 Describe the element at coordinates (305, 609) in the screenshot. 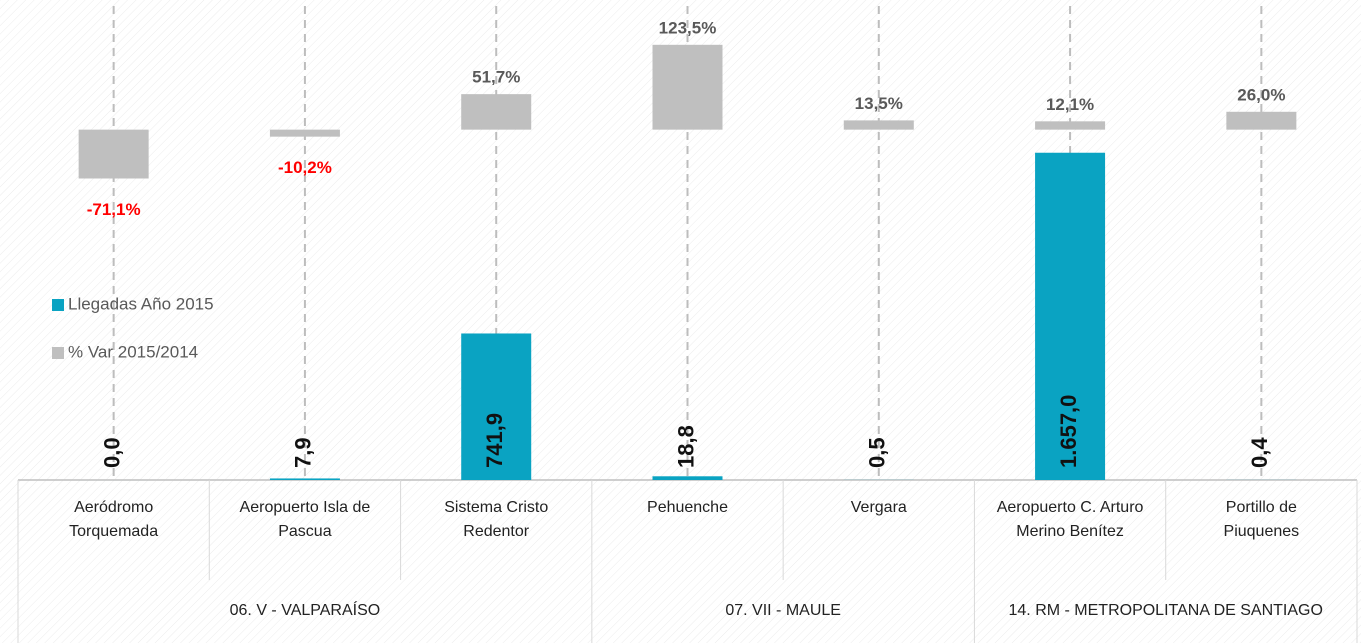

I see `group-label: 06. V - VALPARAÍSO` at that location.